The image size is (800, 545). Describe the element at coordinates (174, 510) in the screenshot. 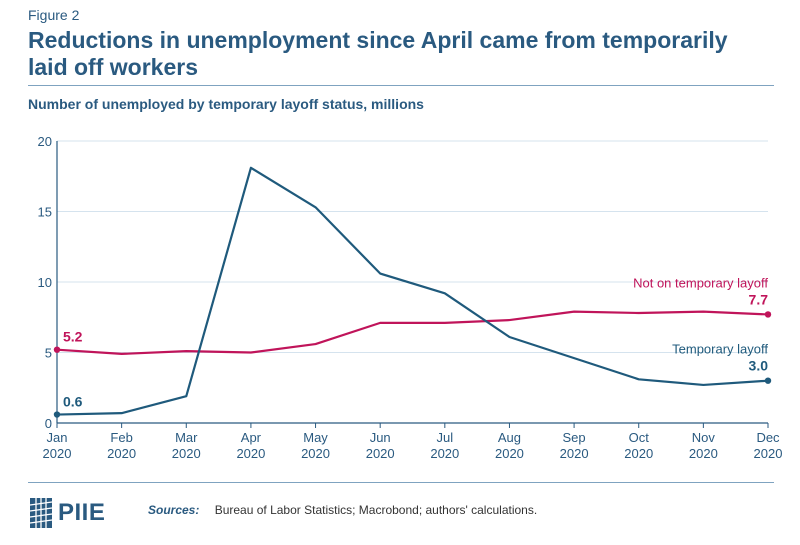

I see `sources-label: Sources:` at that location.